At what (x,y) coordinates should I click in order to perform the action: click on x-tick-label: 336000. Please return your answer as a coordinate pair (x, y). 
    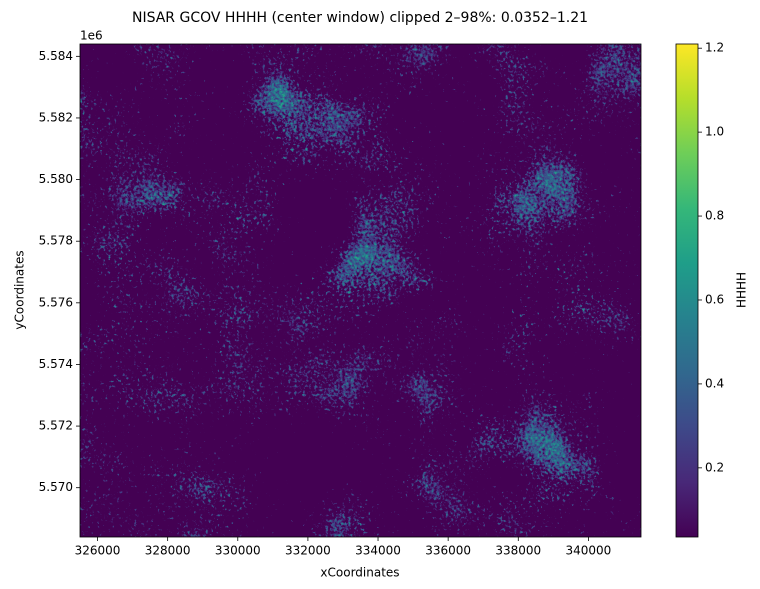
    Looking at the image, I should click on (448, 551).